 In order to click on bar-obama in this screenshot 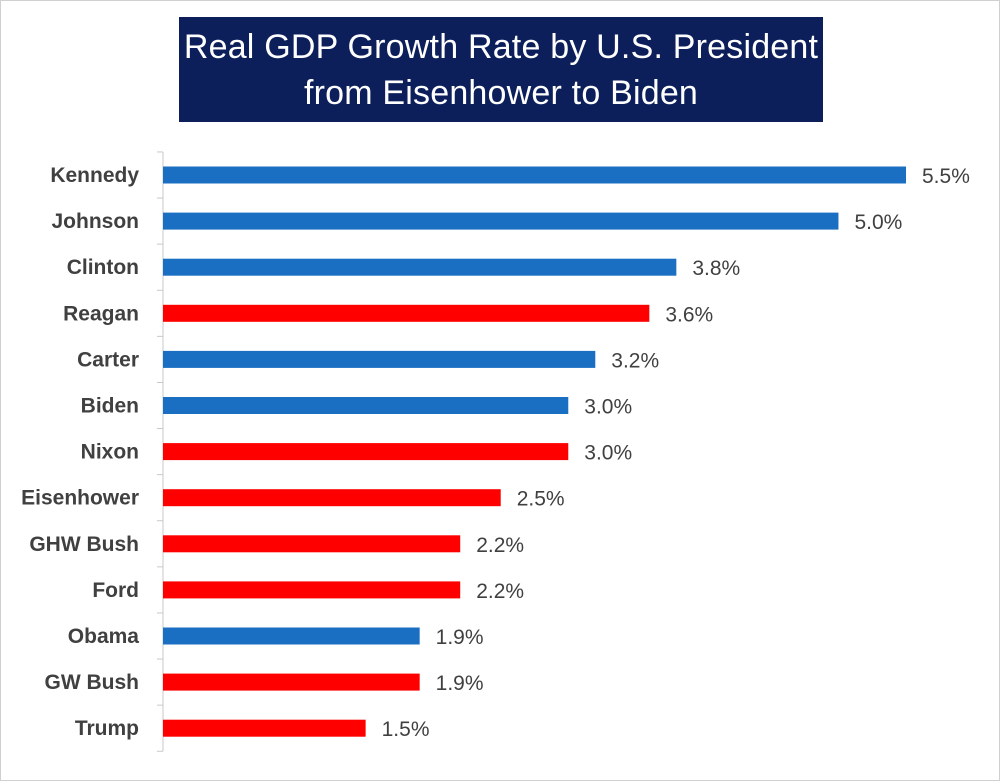, I will do `click(291, 636)`.